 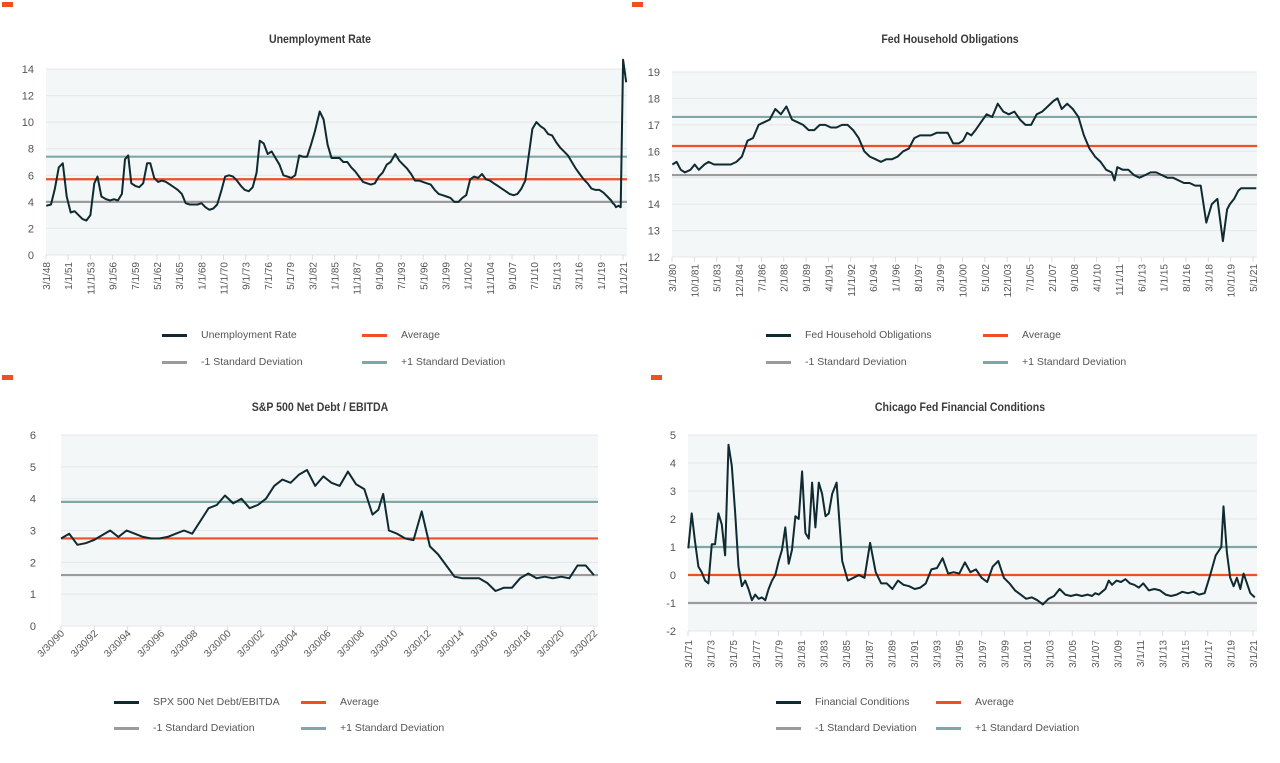 What do you see at coordinates (1027, 728) in the screenshot?
I see `legend-label: +1 Standard Deviation` at bounding box center [1027, 728].